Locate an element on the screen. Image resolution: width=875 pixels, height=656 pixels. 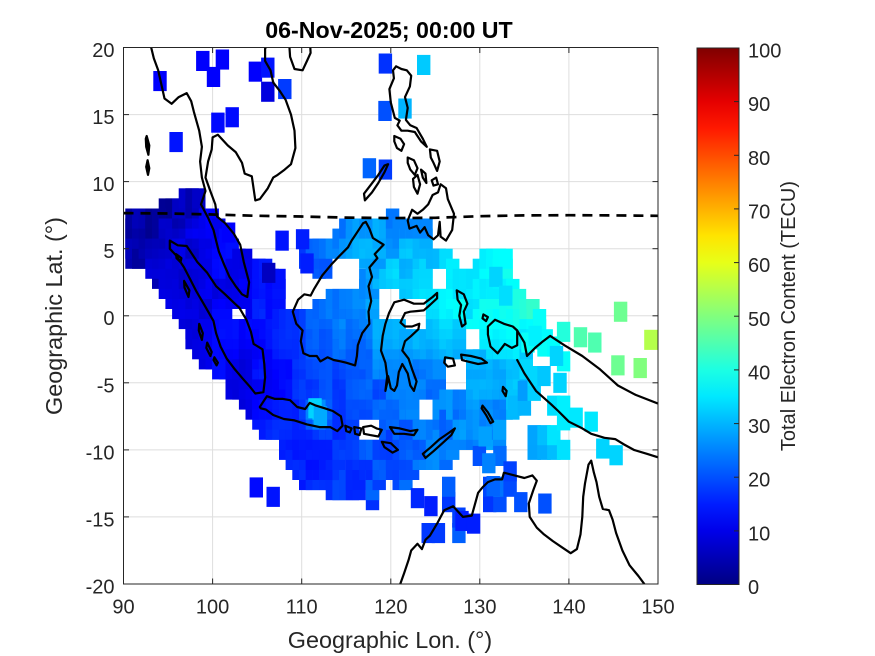
svg-text: 06-Nov-2025; 00:00 UT is located at coordinates (388, 30).